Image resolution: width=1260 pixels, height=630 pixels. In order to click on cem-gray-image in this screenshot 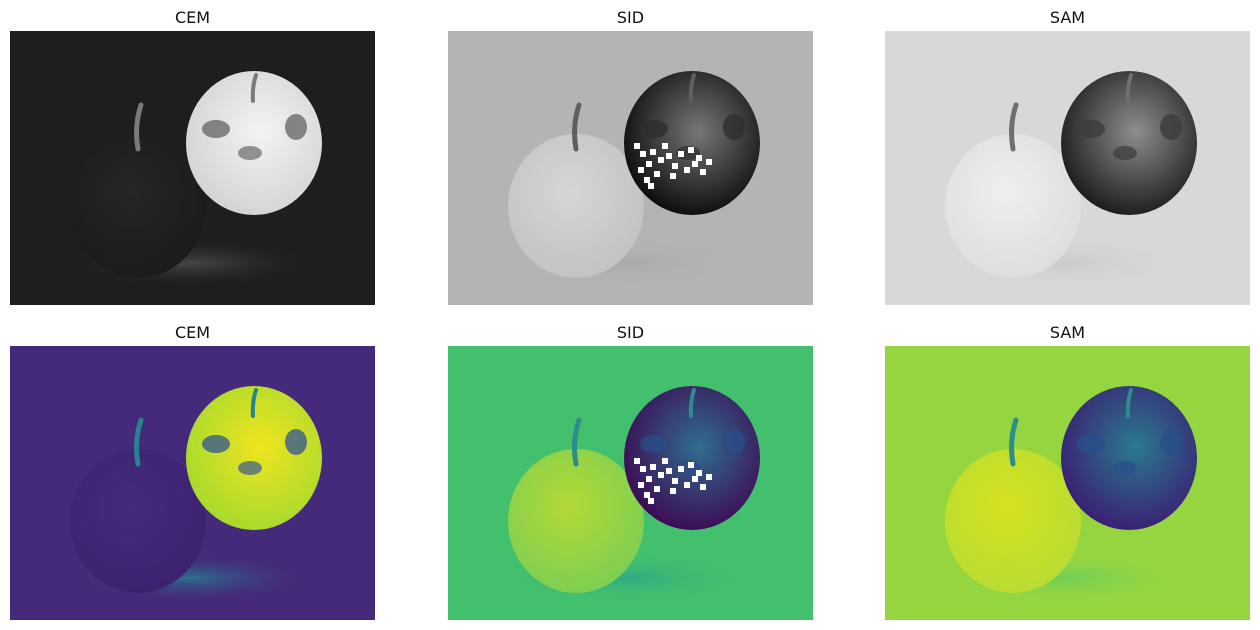, I will do `click(192, 168)`.